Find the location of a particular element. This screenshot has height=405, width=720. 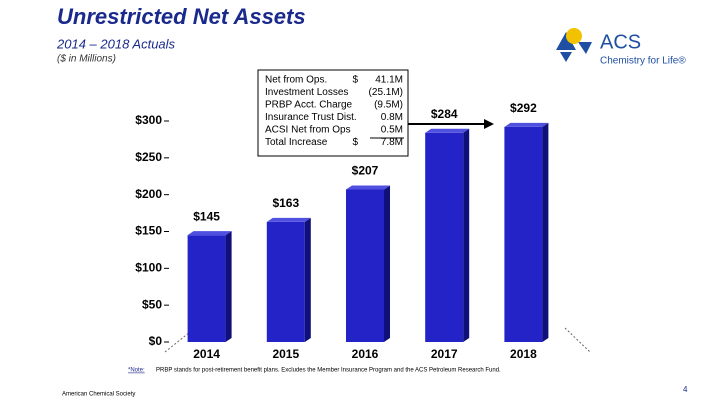

floor-line is located at coordinates (577, 340).